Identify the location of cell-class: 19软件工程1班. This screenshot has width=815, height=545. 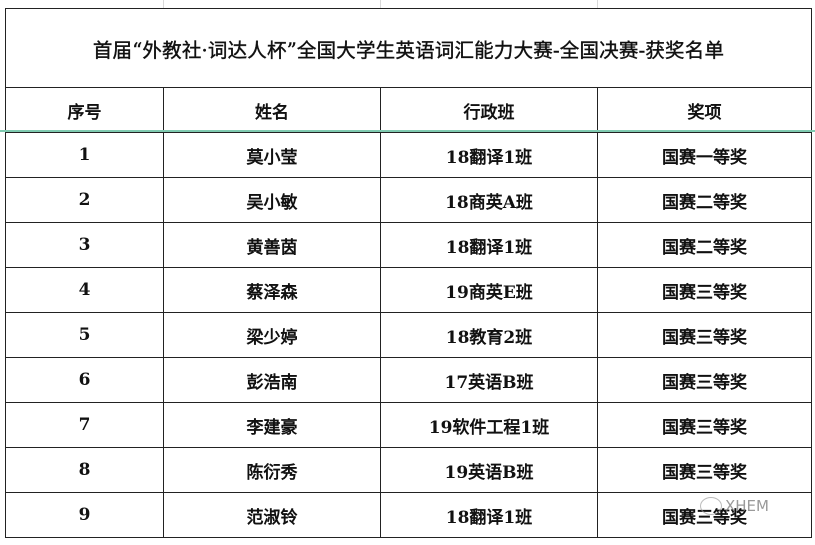
(489, 425).